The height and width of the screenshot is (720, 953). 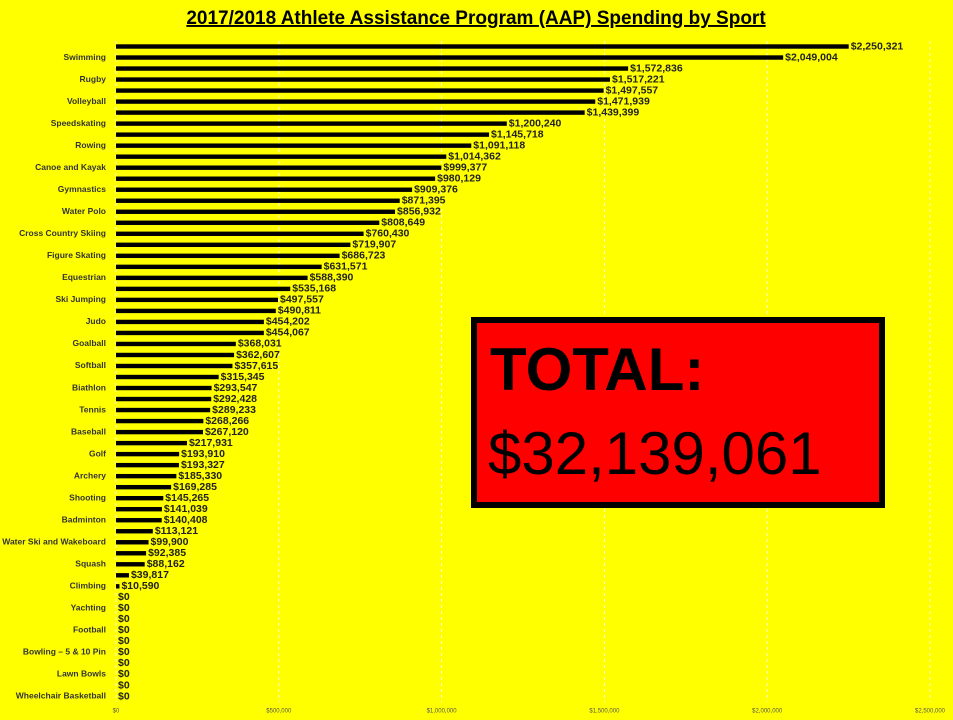 I want to click on data-label: $185,330, so click(x=200, y=476).